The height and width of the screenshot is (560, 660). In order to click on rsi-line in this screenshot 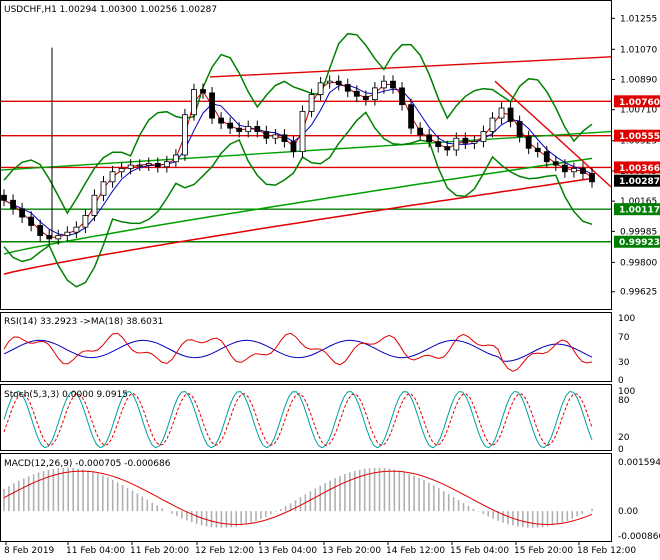, I will do `click(298, 352)`.